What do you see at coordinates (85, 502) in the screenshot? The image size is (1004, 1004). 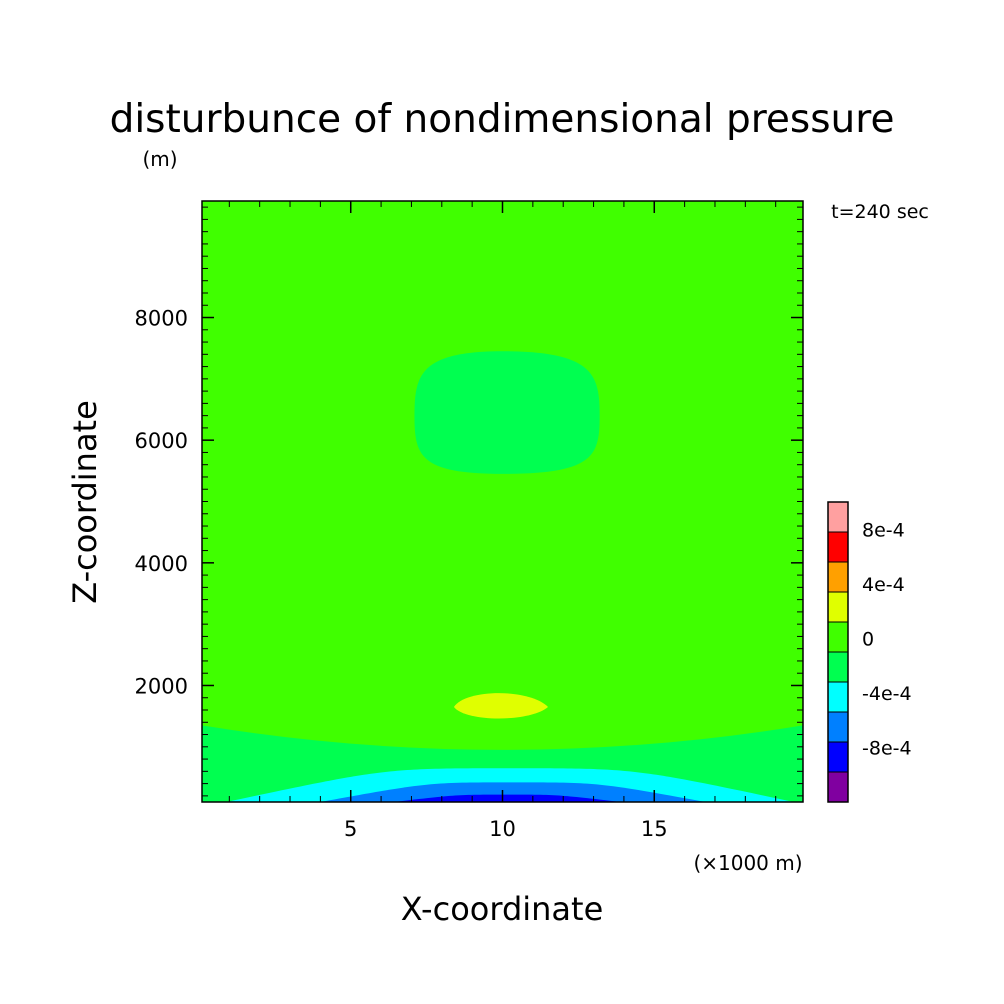 I see `y-axis-label: Z-coordinate` at bounding box center [85, 502].